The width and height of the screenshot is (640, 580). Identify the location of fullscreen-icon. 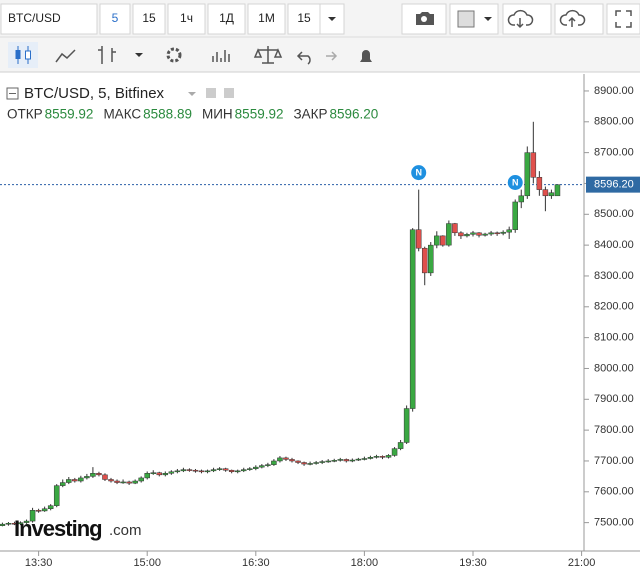
(623, 19).